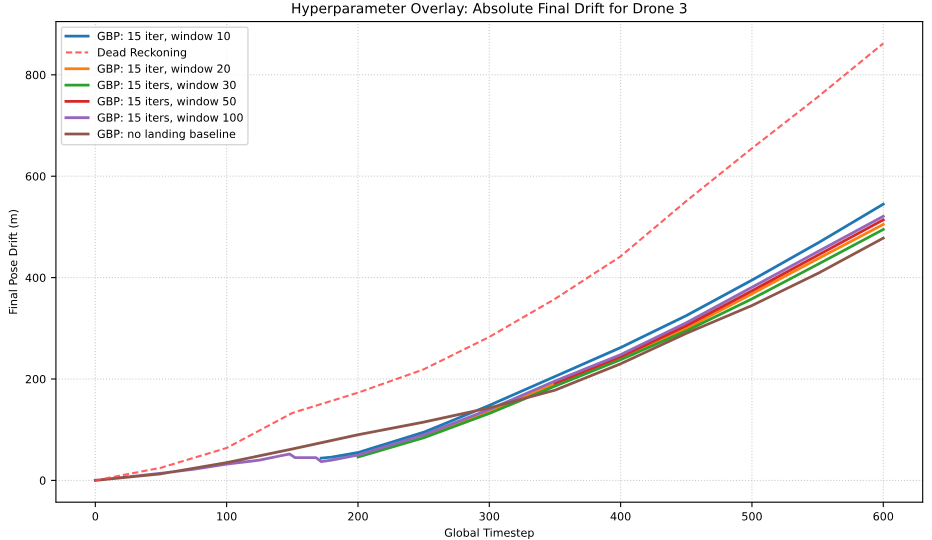 The height and width of the screenshot is (540, 932). Describe the element at coordinates (167, 134) in the screenshot. I see `legend-label: GBP: no landing baseline` at that location.